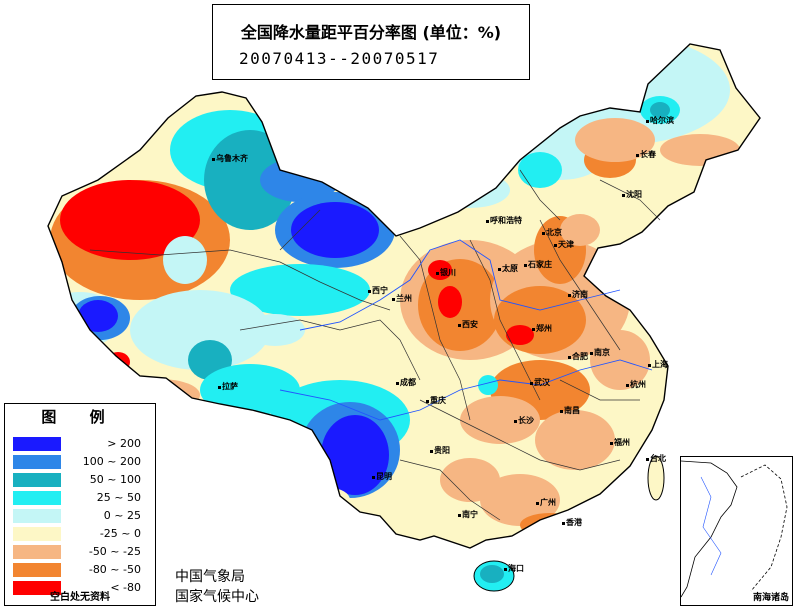 The width and height of the screenshot is (795, 610). Describe the element at coordinates (510, 268) in the screenshot. I see `city-label-taiyuan: 太原` at that location.